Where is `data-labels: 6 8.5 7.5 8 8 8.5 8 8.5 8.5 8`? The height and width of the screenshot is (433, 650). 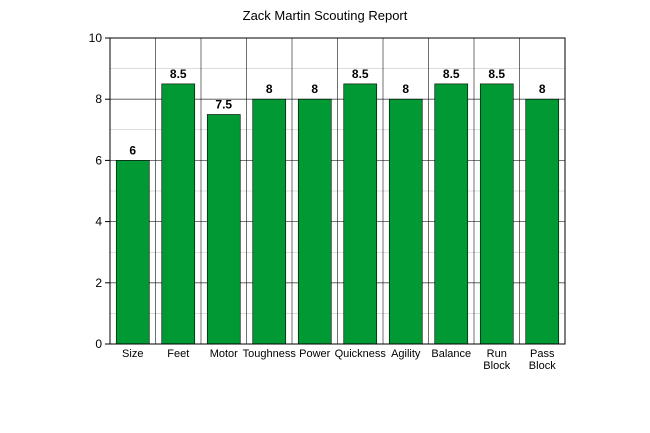
data-labels: 6 8.5 7.5 8 8 8.5 8 8.5 8.5 8 is located at coordinates (337, 112).